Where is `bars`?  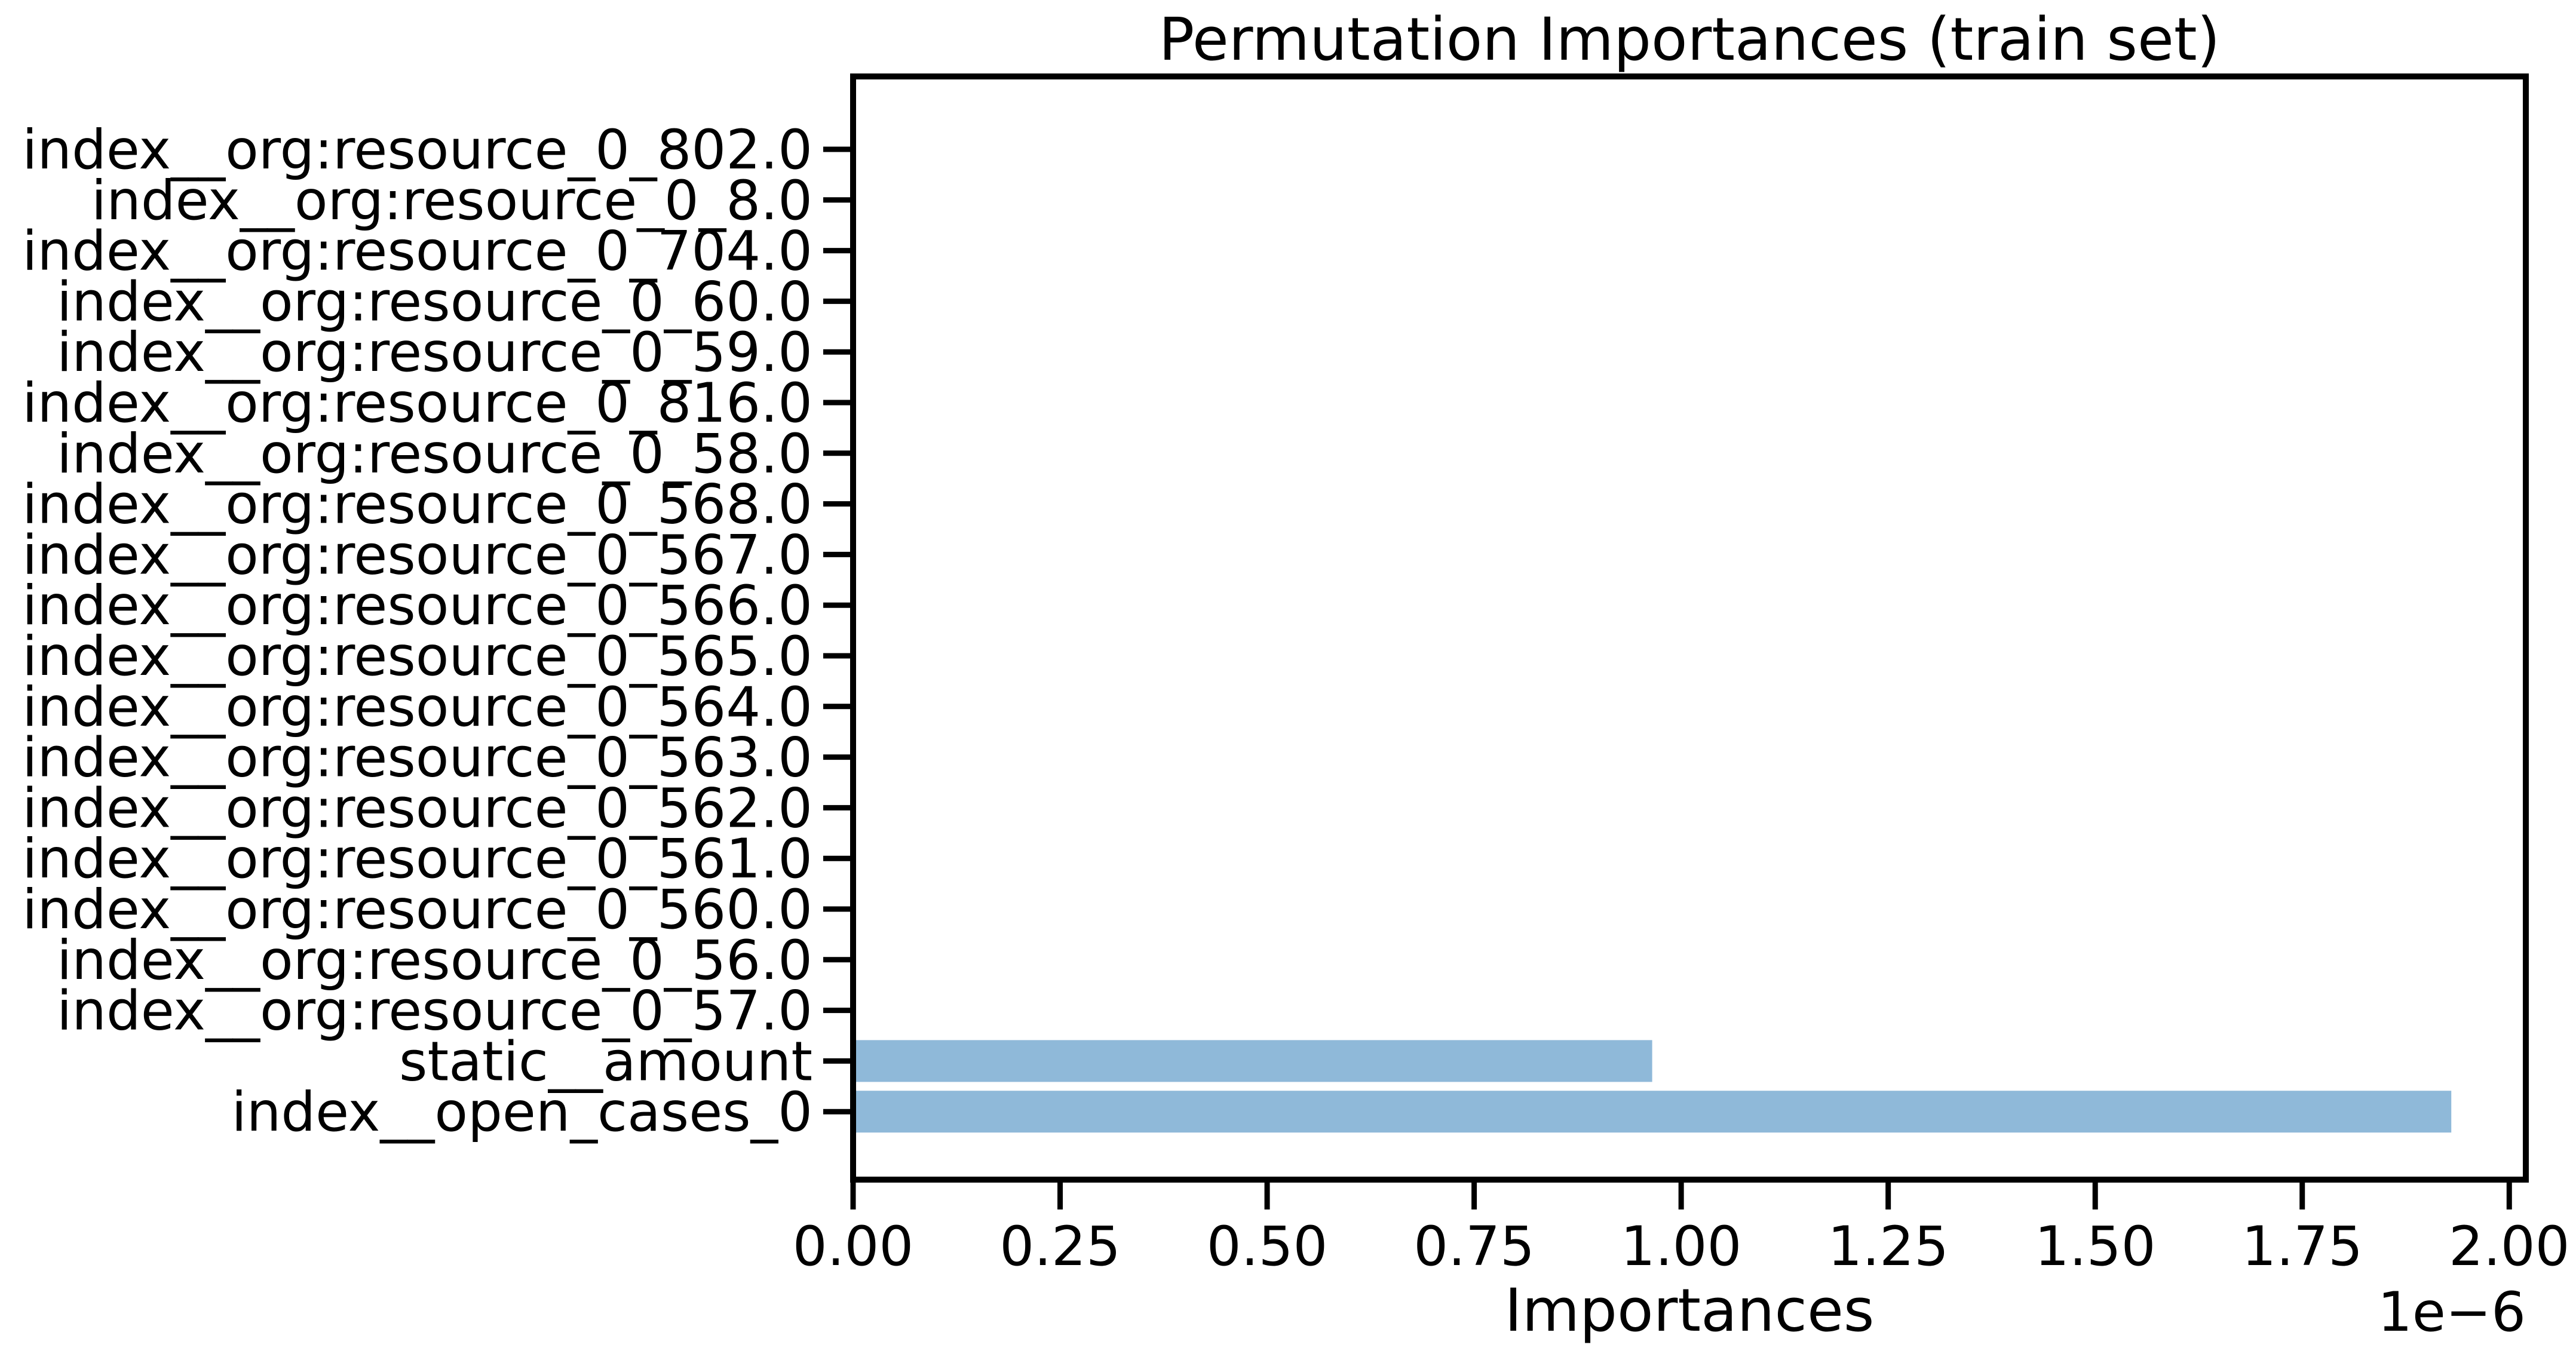
bars is located at coordinates (1653, 1086).